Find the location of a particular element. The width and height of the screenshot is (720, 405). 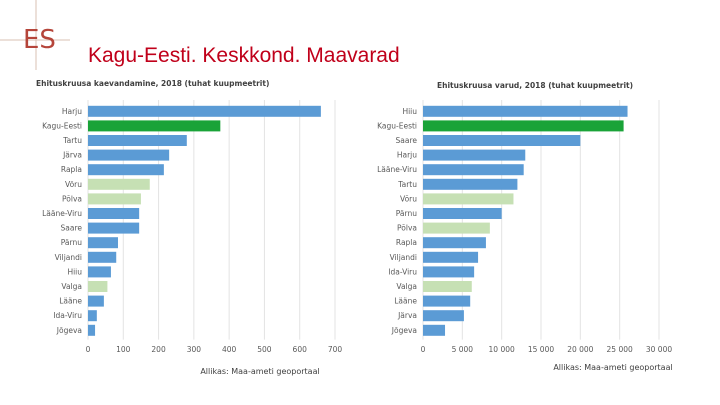

x-tick-label: 20 000 is located at coordinates (580, 349).